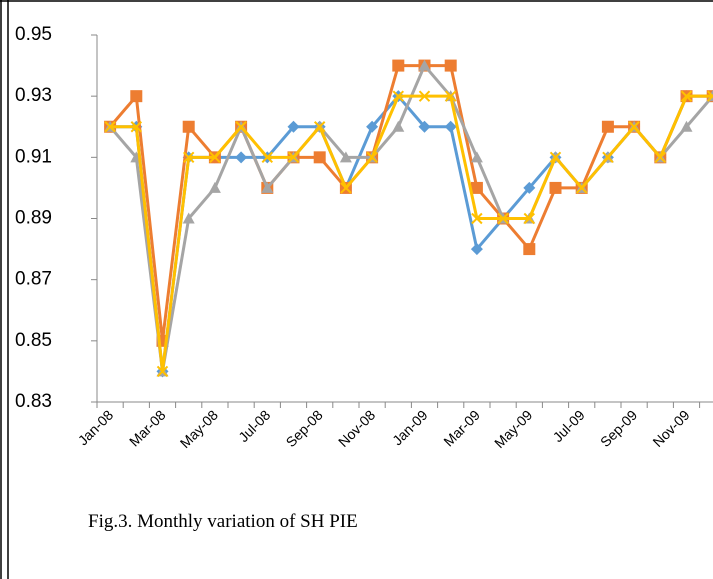 This screenshot has width=713, height=579. I want to click on x-tick-label: Jul-09, so click(569, 426).